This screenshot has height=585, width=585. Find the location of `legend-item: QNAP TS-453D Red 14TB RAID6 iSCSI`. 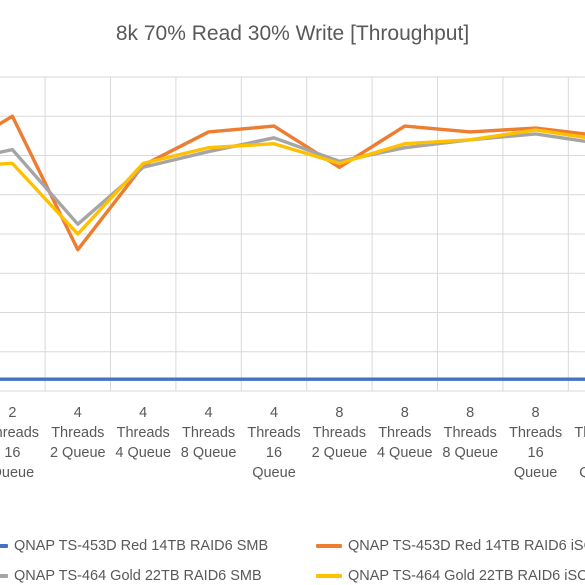

legend-item: QNAP TS-453D Red 14TB RAID6 iSCSI is located at coordinates (450, 546).